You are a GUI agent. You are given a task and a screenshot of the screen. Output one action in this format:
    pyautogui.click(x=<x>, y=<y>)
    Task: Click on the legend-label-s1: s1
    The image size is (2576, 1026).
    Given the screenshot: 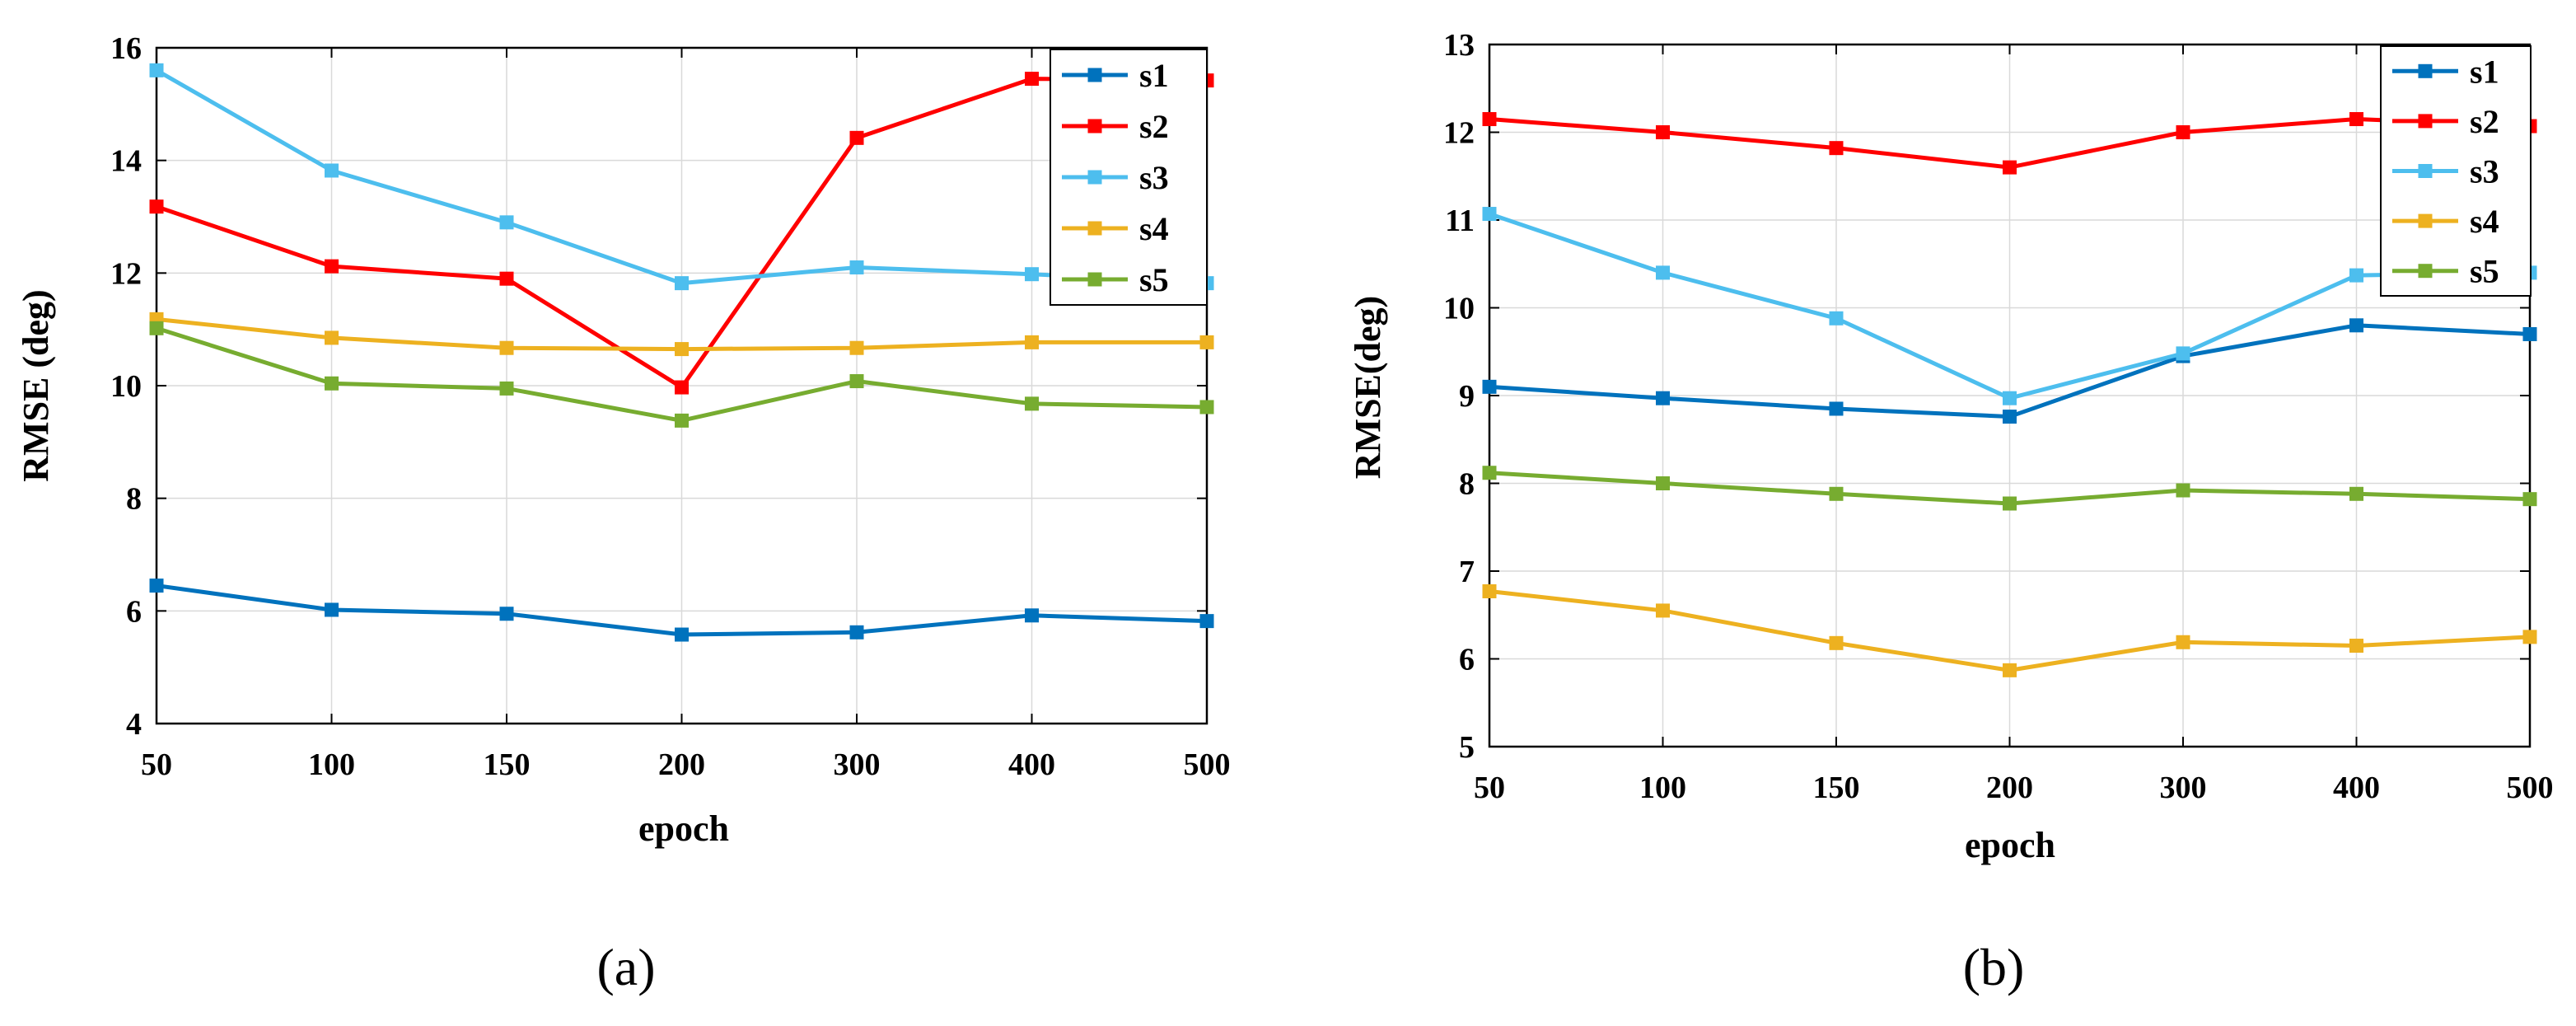 What is the action you would take?
    pyautogui.click(x=1154, y=76)
    